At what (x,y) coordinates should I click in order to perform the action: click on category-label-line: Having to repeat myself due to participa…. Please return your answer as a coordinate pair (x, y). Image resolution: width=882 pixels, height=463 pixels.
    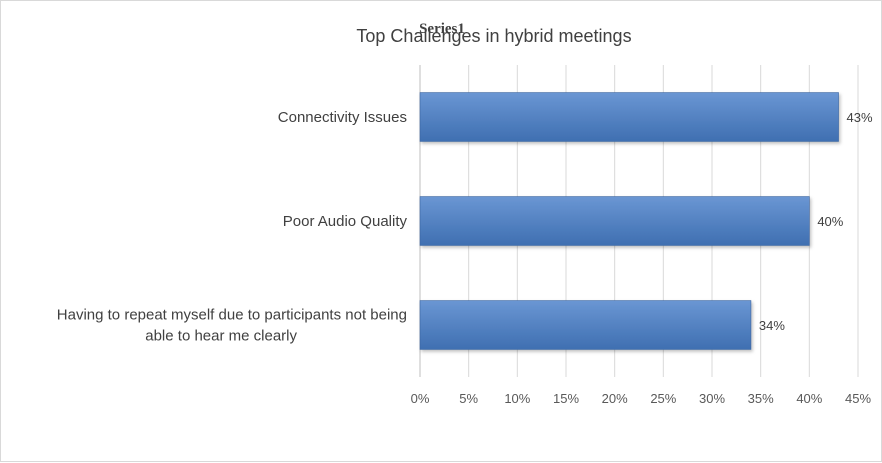
    Looking at the image, I should click on (232, 315).